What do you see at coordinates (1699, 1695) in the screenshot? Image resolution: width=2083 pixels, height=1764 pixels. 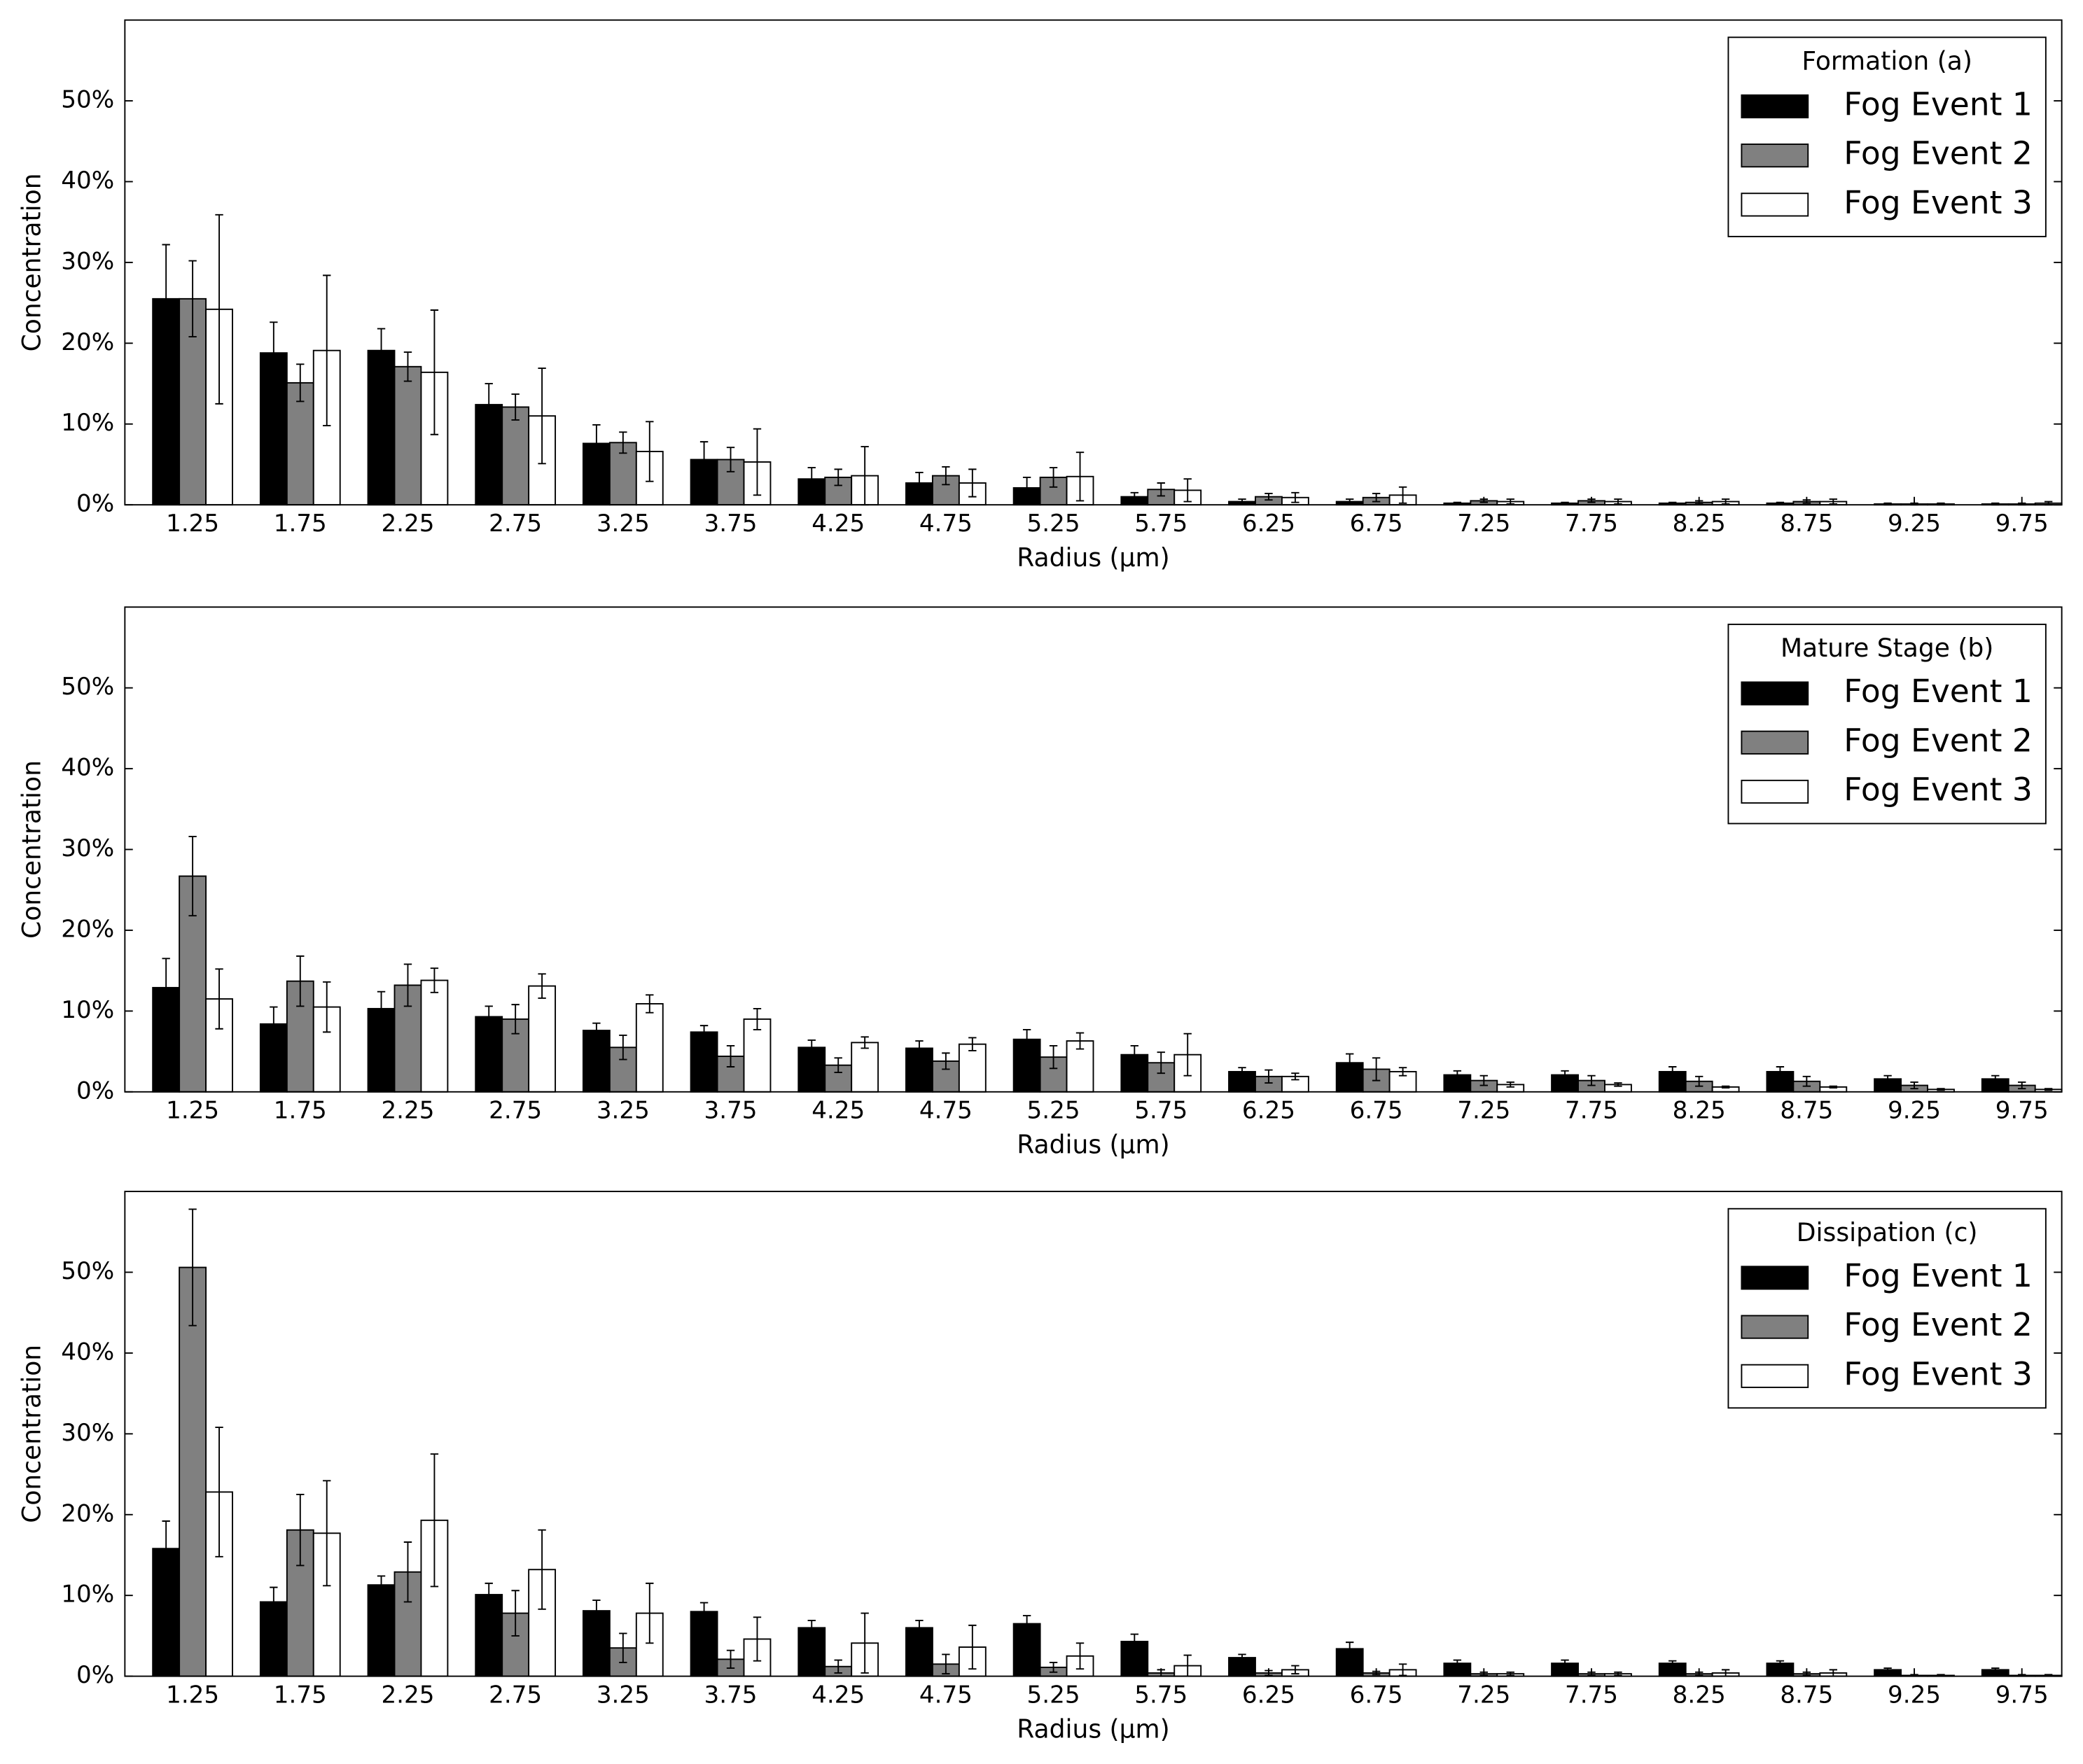 I see `x-tick-label: 8.25` at bounding box center [1699, 1695].